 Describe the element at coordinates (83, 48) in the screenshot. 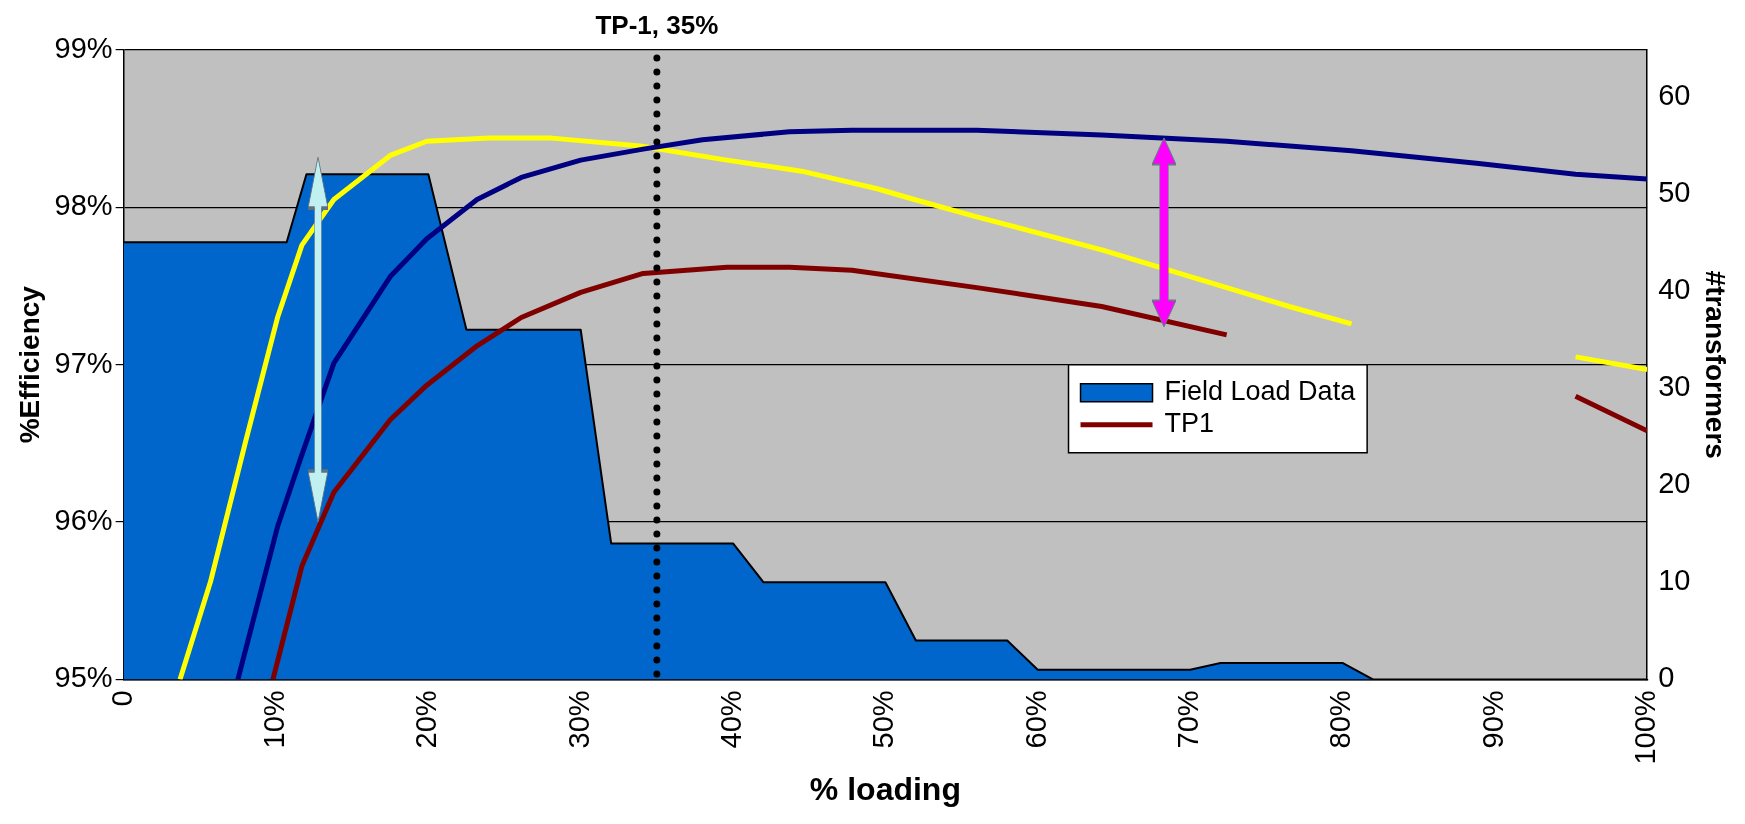

I see `y-tick-label: 99%` at that location.